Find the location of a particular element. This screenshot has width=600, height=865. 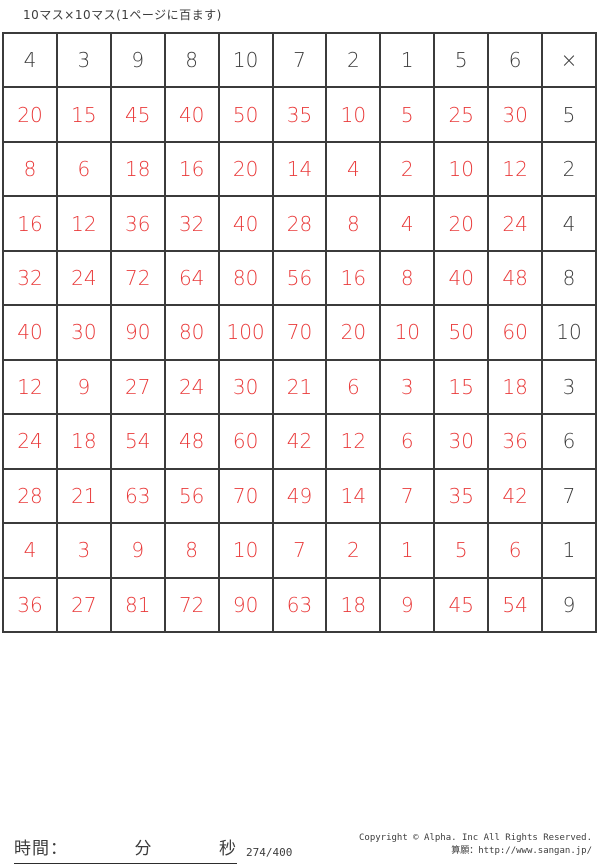

multiplier-cell: 8 is located at coordinates (569, 278).